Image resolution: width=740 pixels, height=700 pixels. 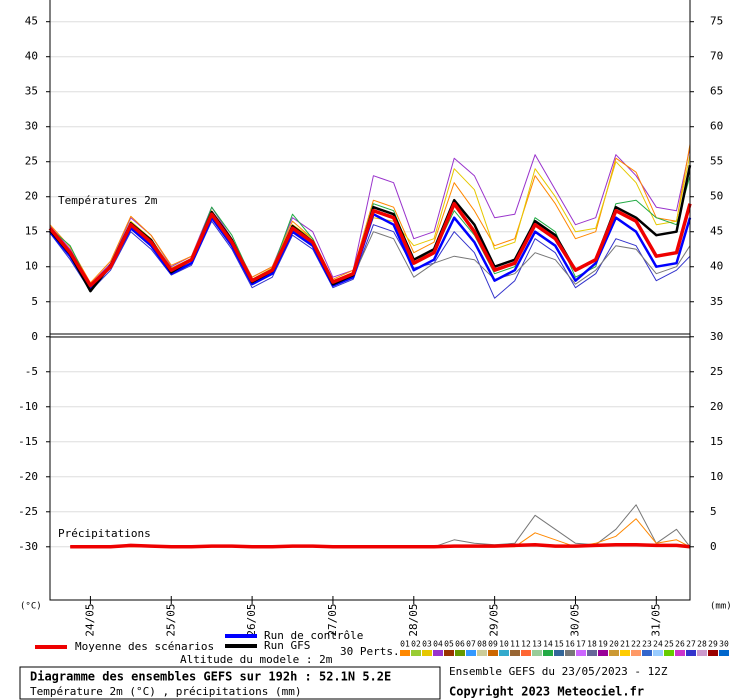 I want to click on y2-tick-label: 55, so click(x=716, y=161).